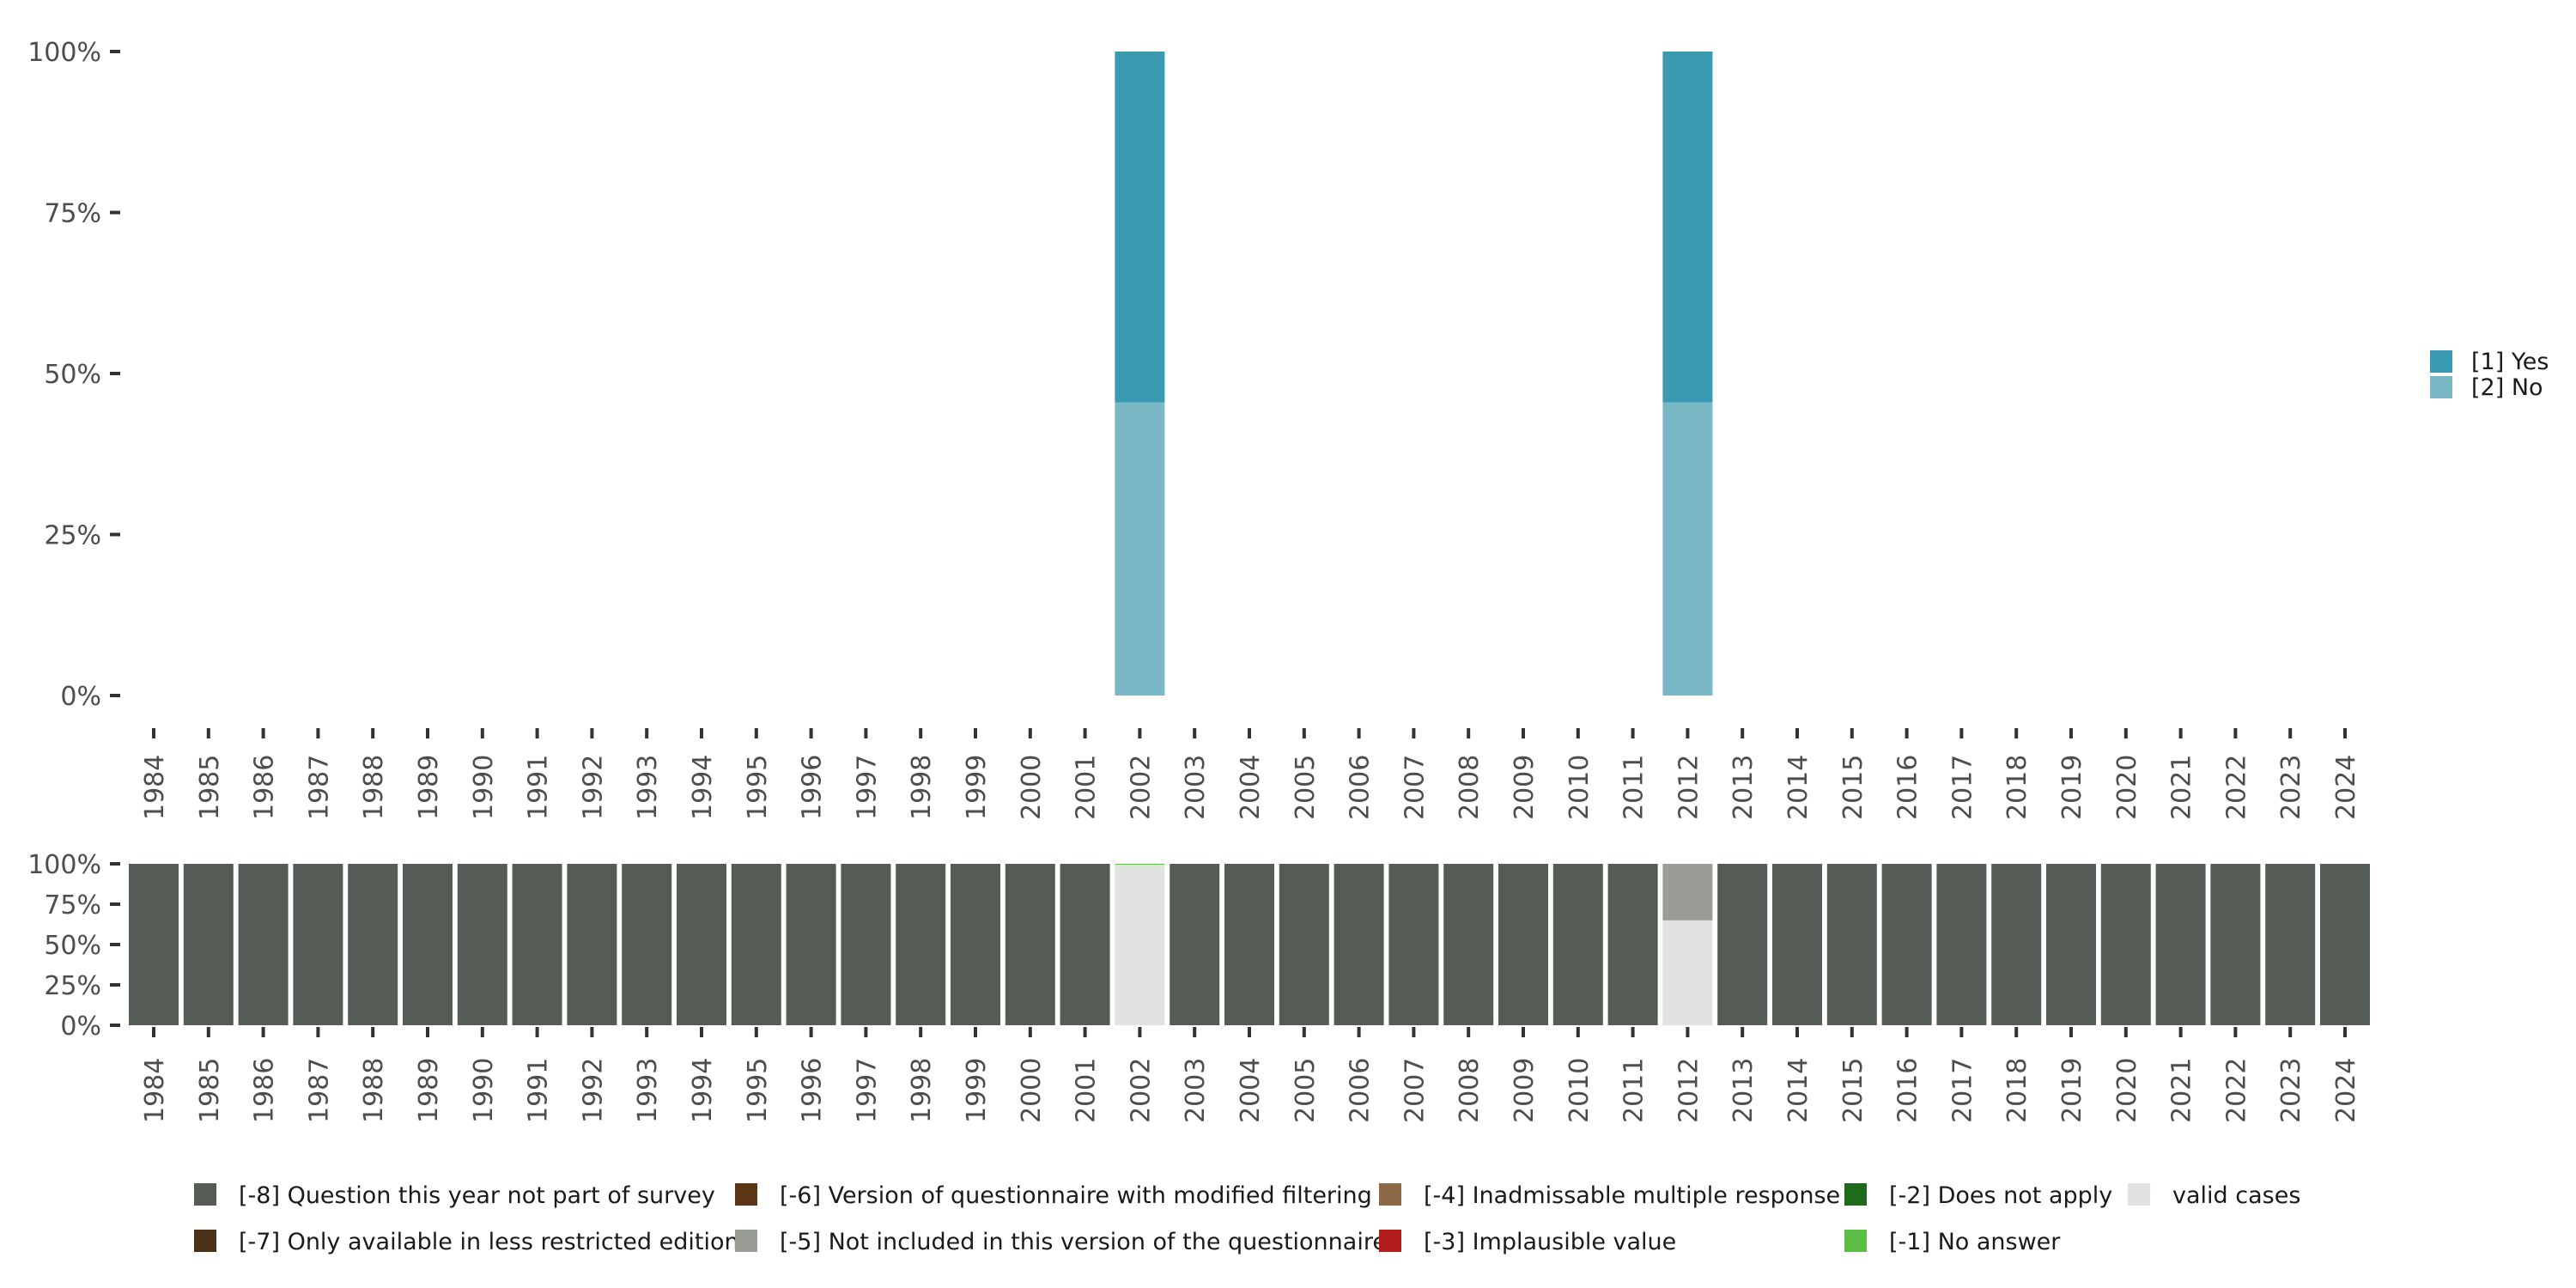 The image size is (2576, 1288). What do you see at coordinates (2126, 944) in the screenshot?
I see `missing-bar-2020` at bounding box center [2126, 944].